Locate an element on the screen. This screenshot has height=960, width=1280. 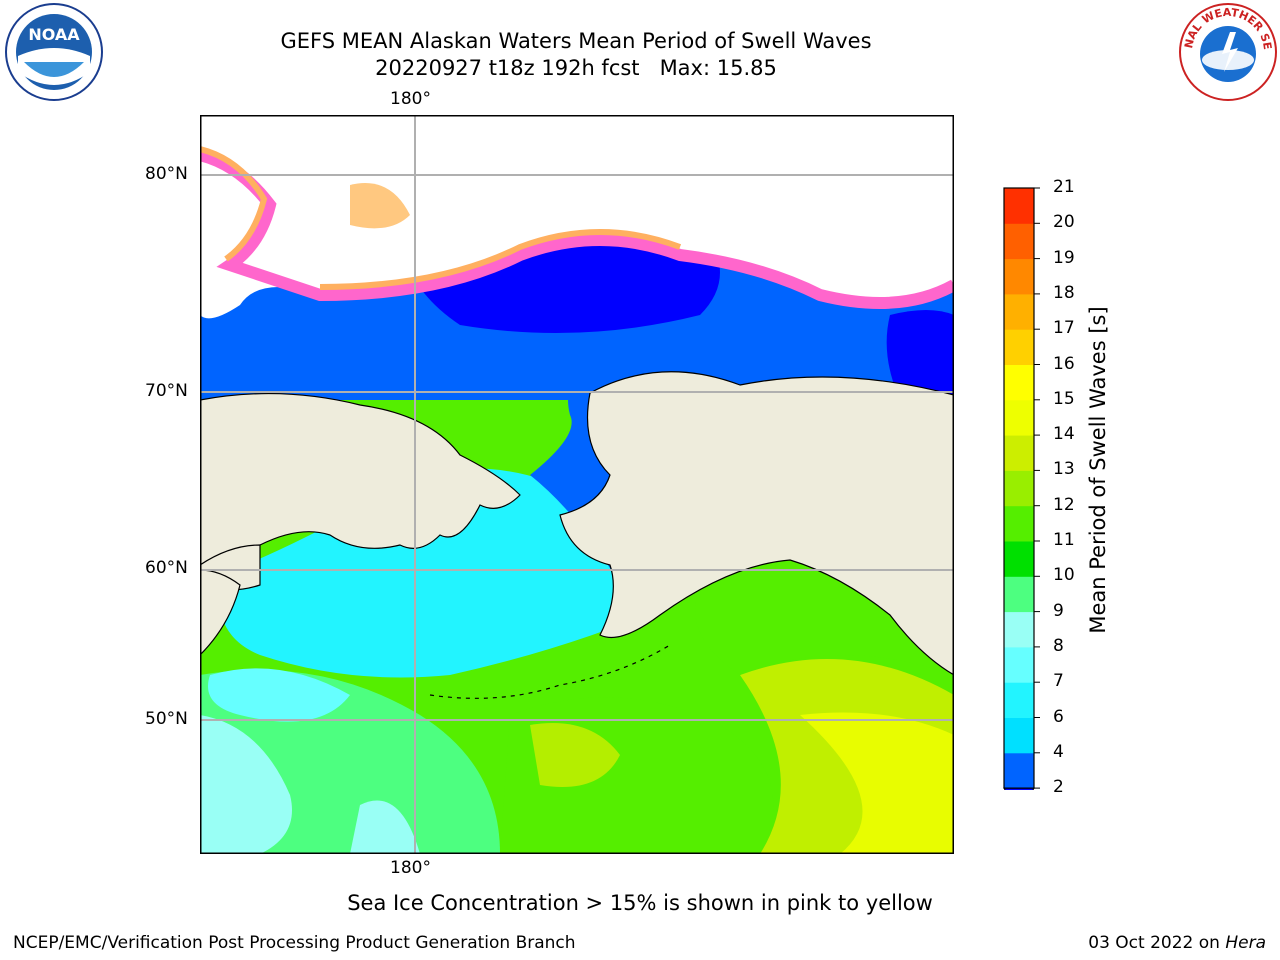
bering-sea-6s is located at coordinates (419, 573).